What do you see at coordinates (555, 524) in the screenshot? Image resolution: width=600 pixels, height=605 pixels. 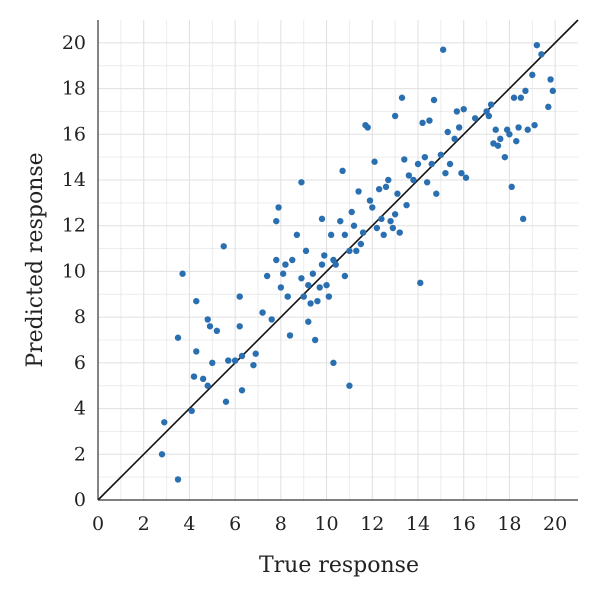 I see `x-tick-label: 20` at bounding box center [555, 524].